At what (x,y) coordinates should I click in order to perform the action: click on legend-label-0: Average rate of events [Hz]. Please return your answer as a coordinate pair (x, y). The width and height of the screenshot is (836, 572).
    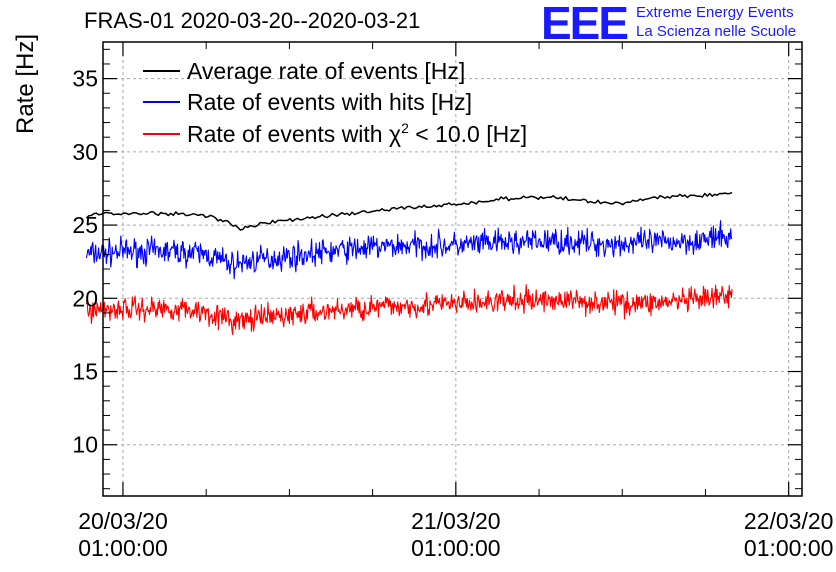
    Looking at the image, I should click on (326, 71).